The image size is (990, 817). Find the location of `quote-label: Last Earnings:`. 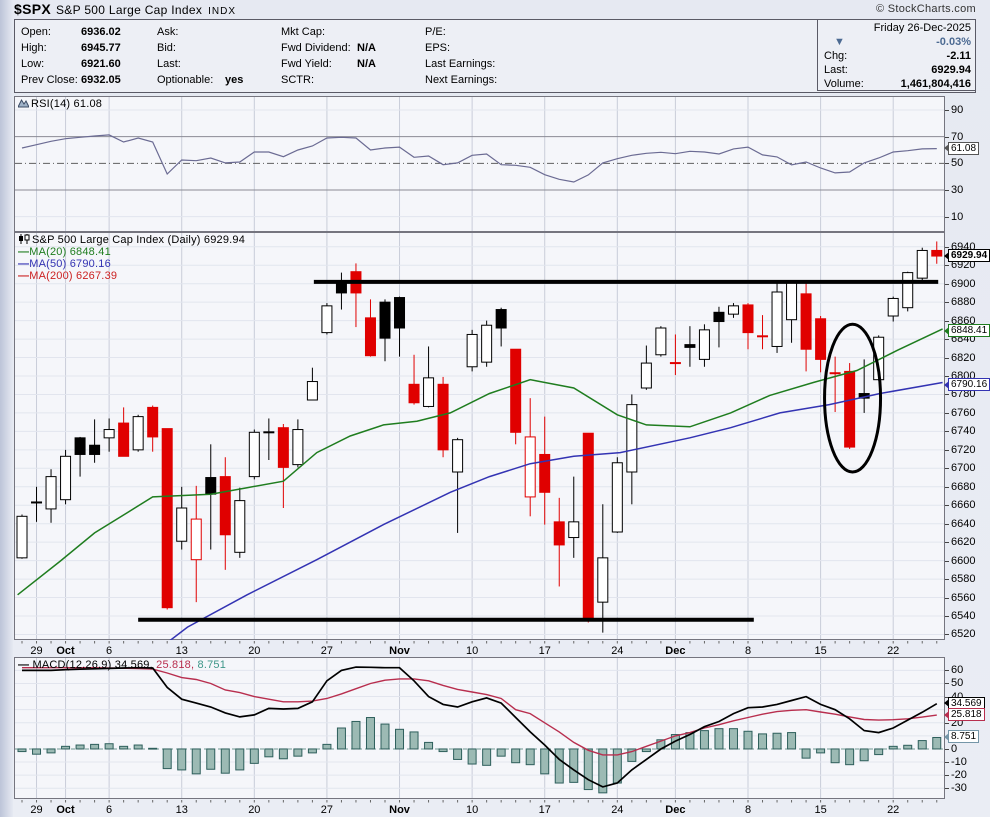

quote-label: Last Earnings: is located at coordinates (460, 64).